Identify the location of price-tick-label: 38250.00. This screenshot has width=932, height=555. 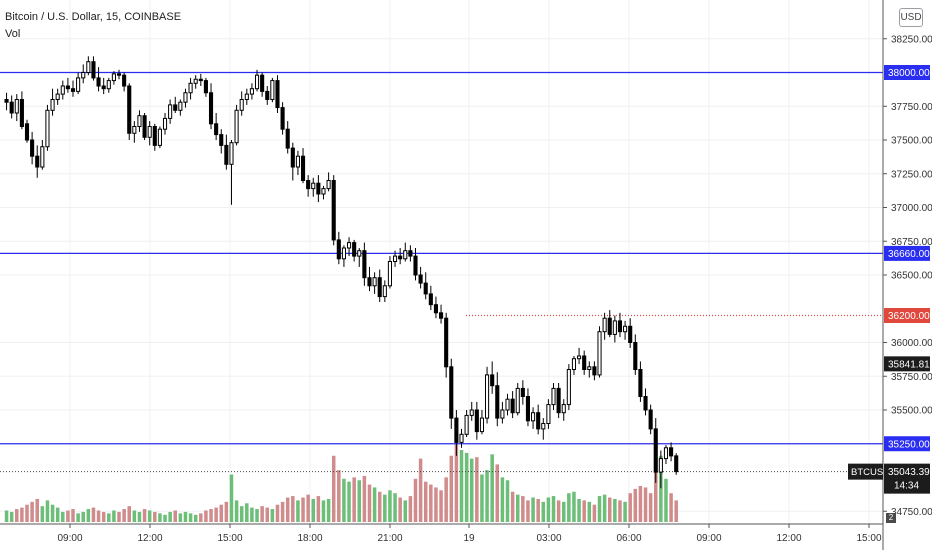
(911, 39).